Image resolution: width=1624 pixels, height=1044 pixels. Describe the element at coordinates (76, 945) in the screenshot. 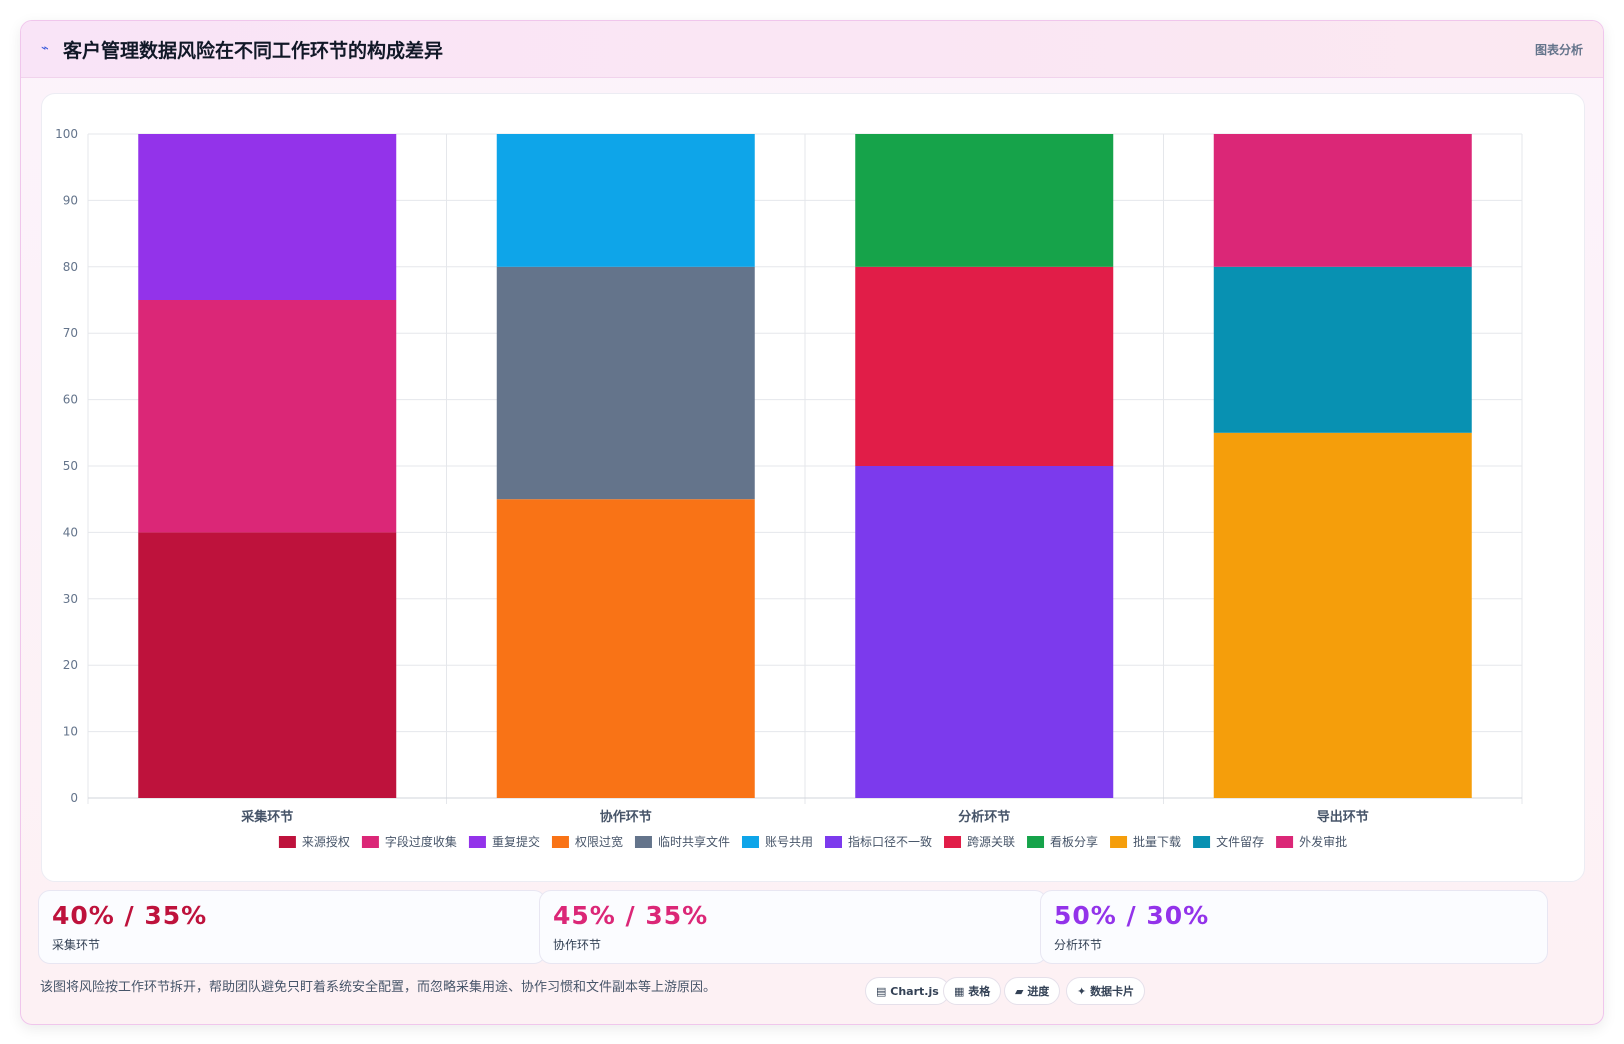

I see `stat-label: 采集环节` at that location.